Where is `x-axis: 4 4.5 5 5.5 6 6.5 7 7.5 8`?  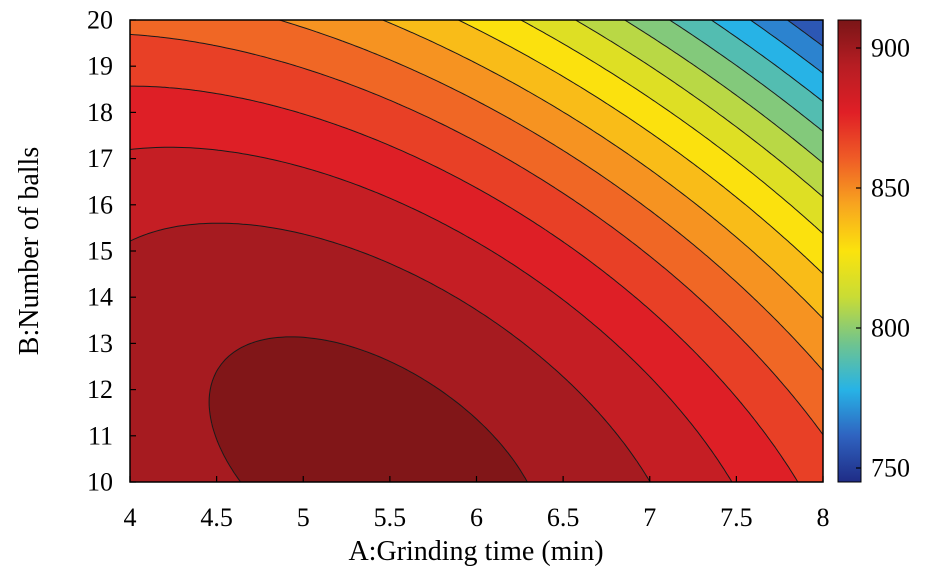 x-axis: 4 4.5 5 5.5 6 6.5 7 7.5 8 is located at coordinates (477, 504).